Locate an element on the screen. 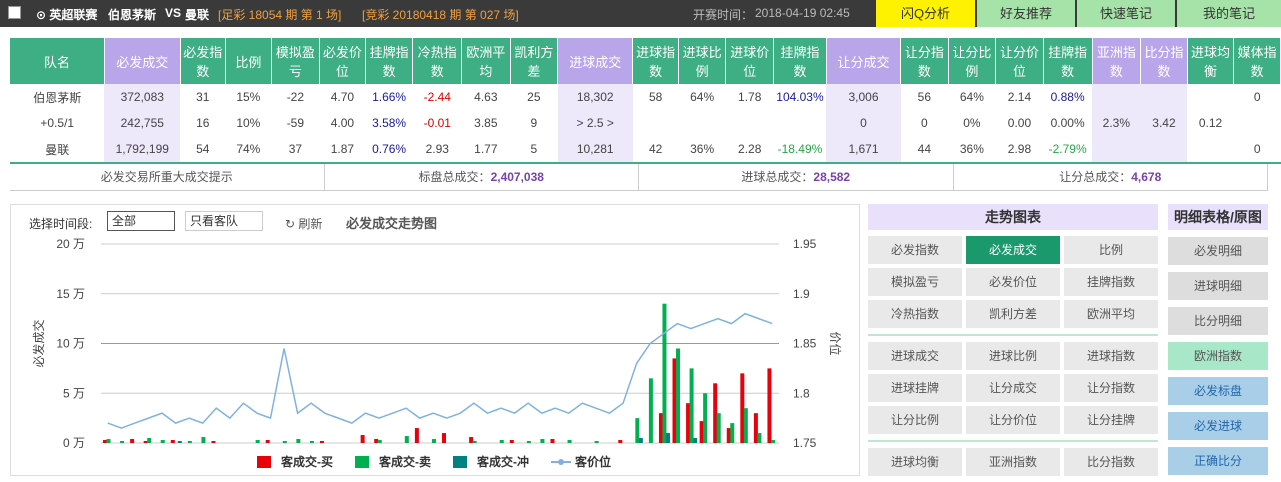  panel-button: 让分成交 is located at coordinates (1013, 388).